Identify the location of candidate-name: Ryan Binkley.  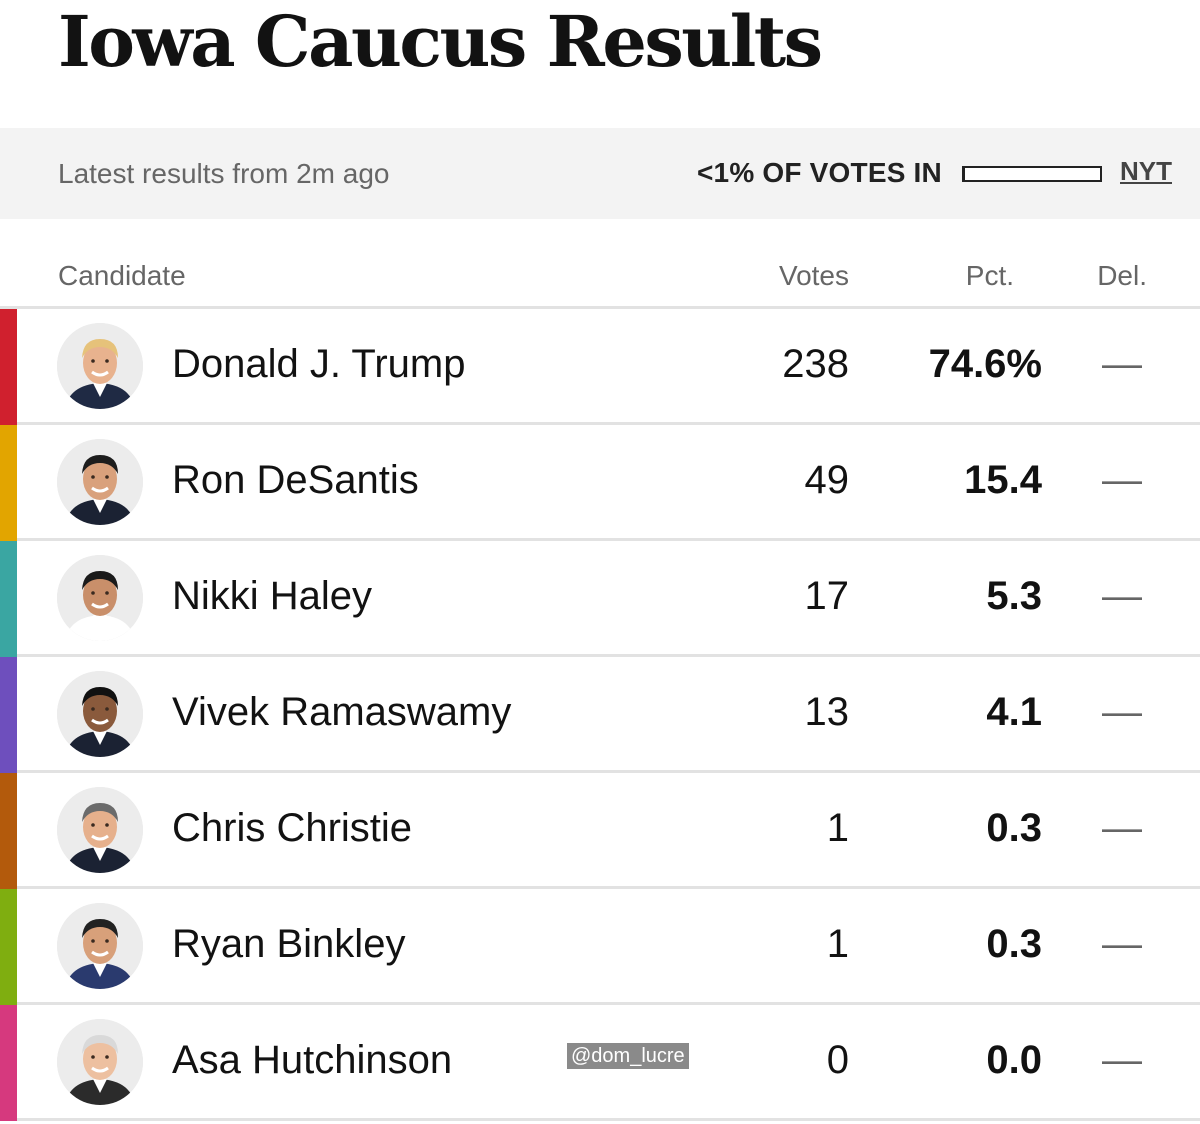
(289, 944).